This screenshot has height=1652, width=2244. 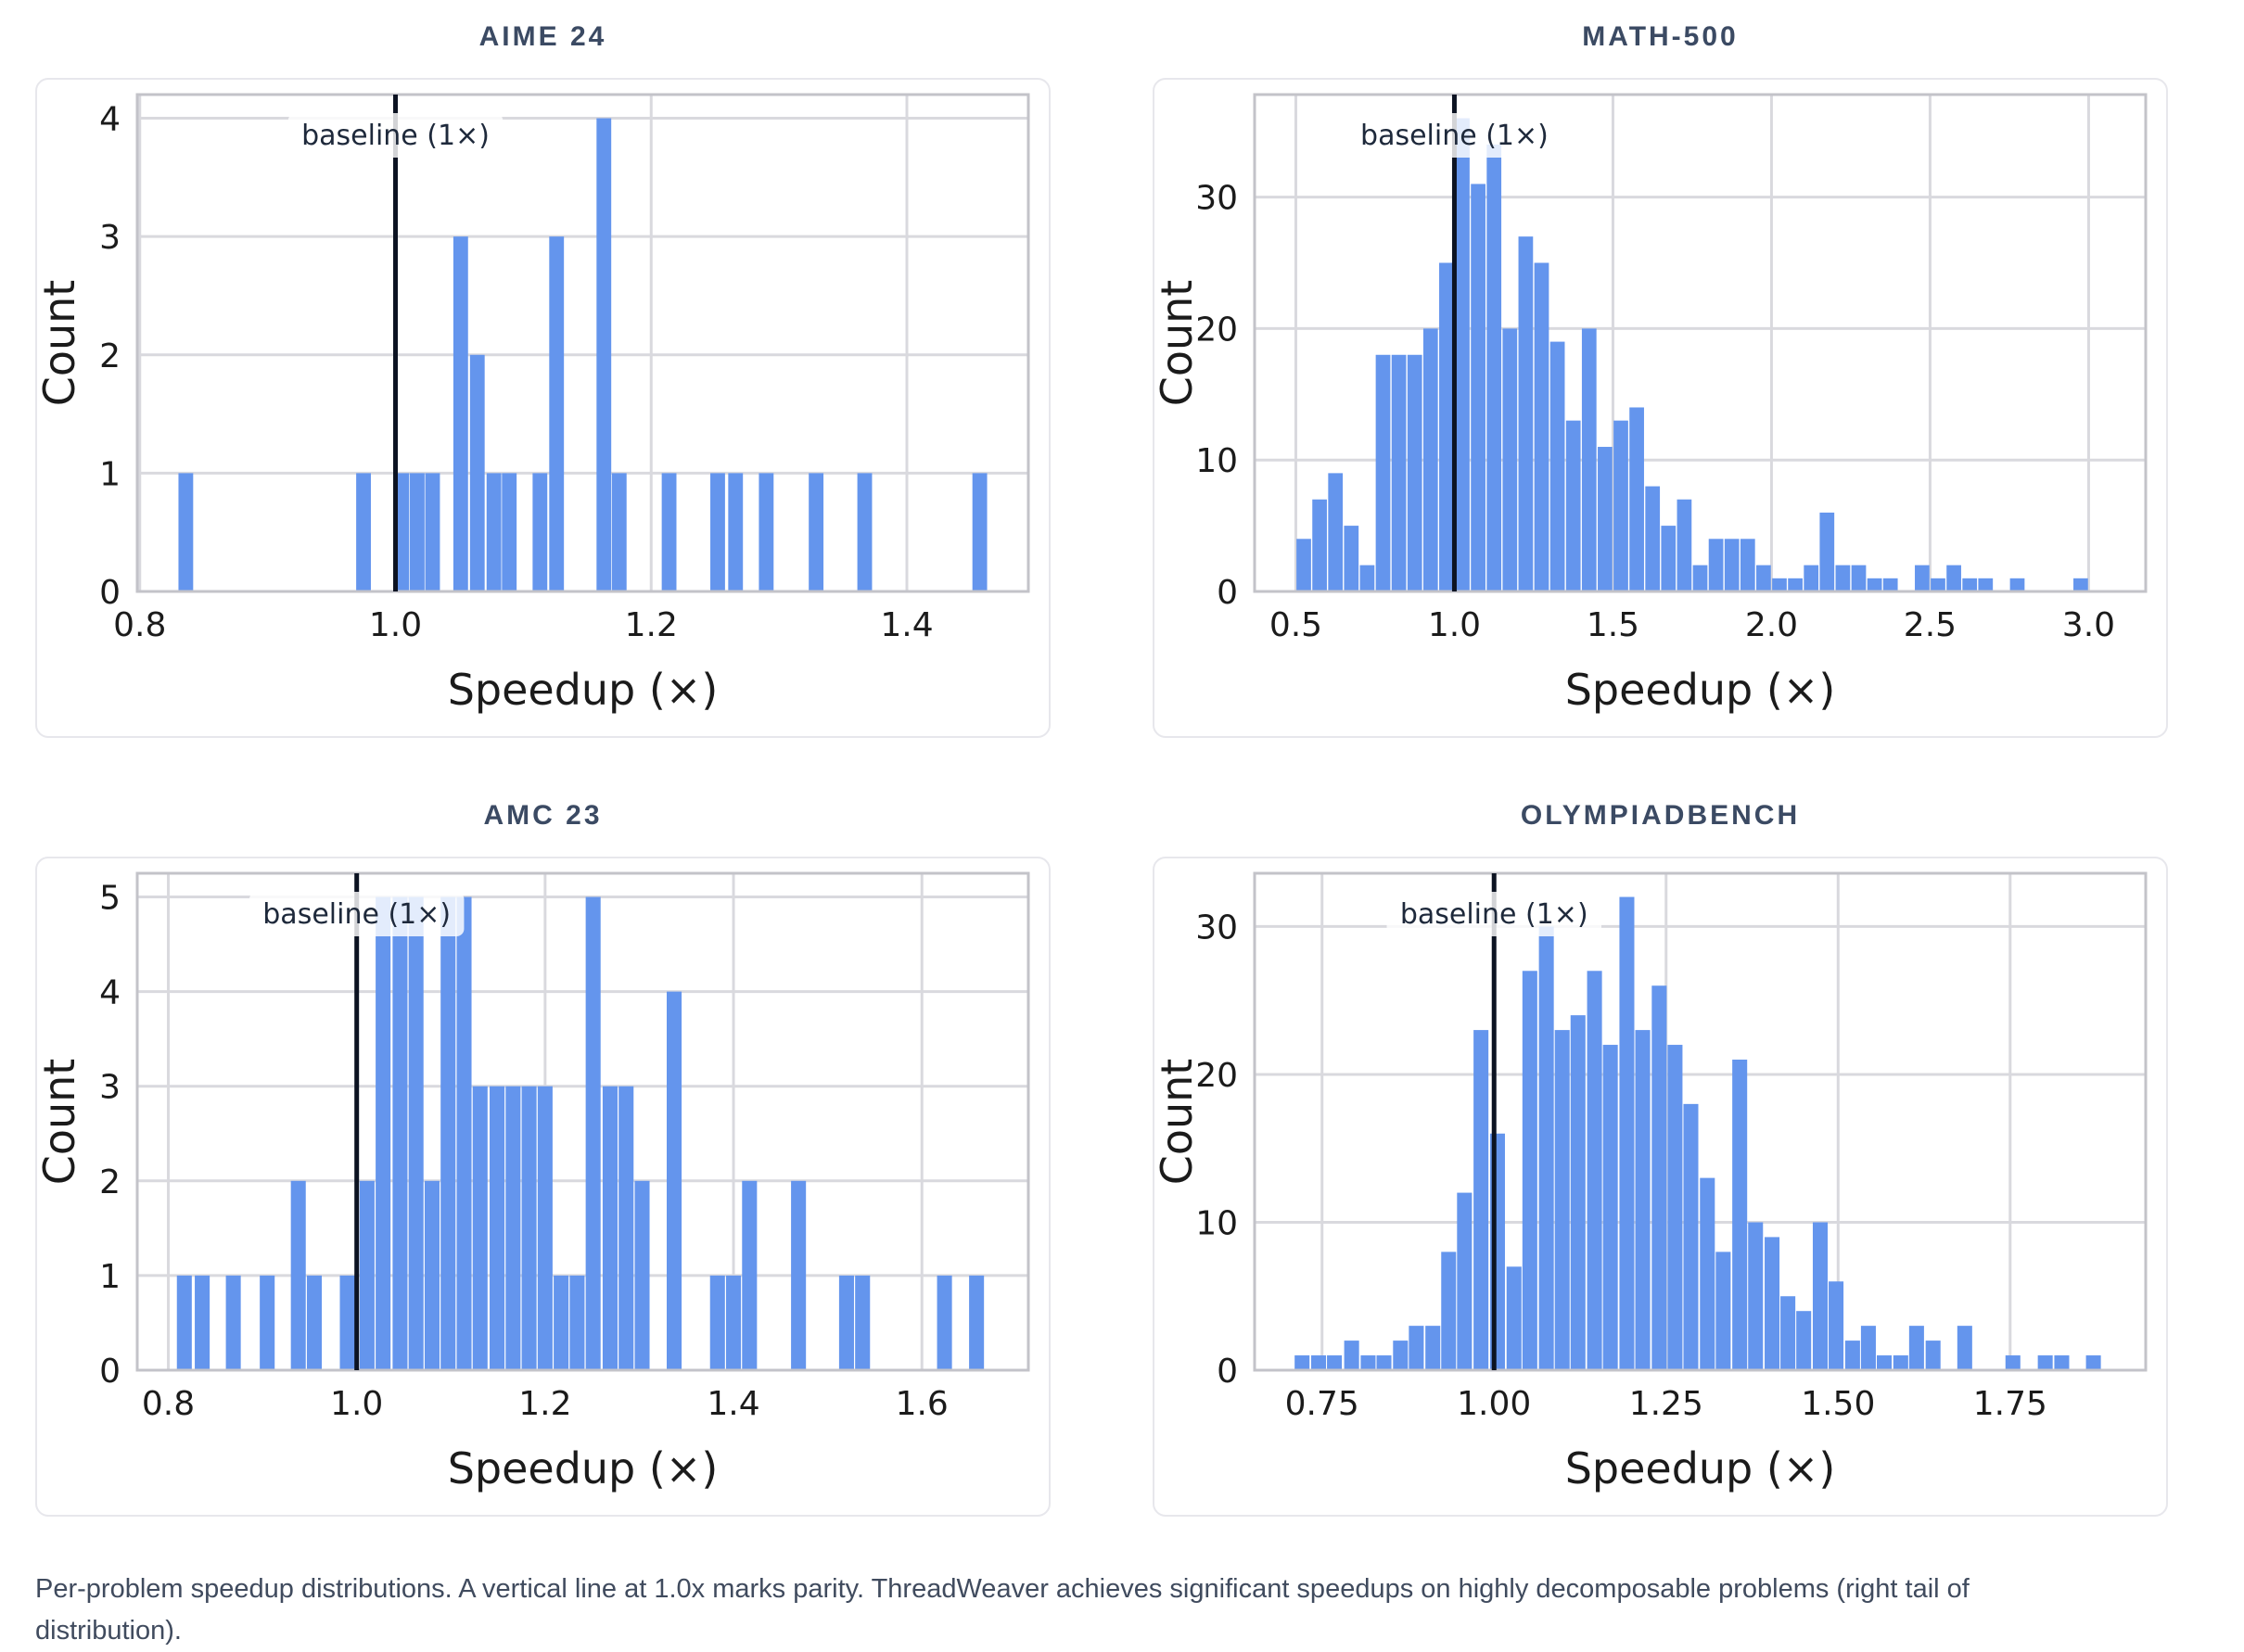 I want to click on baseline-annotation: baseline (1×), so click(x=356, y=915).